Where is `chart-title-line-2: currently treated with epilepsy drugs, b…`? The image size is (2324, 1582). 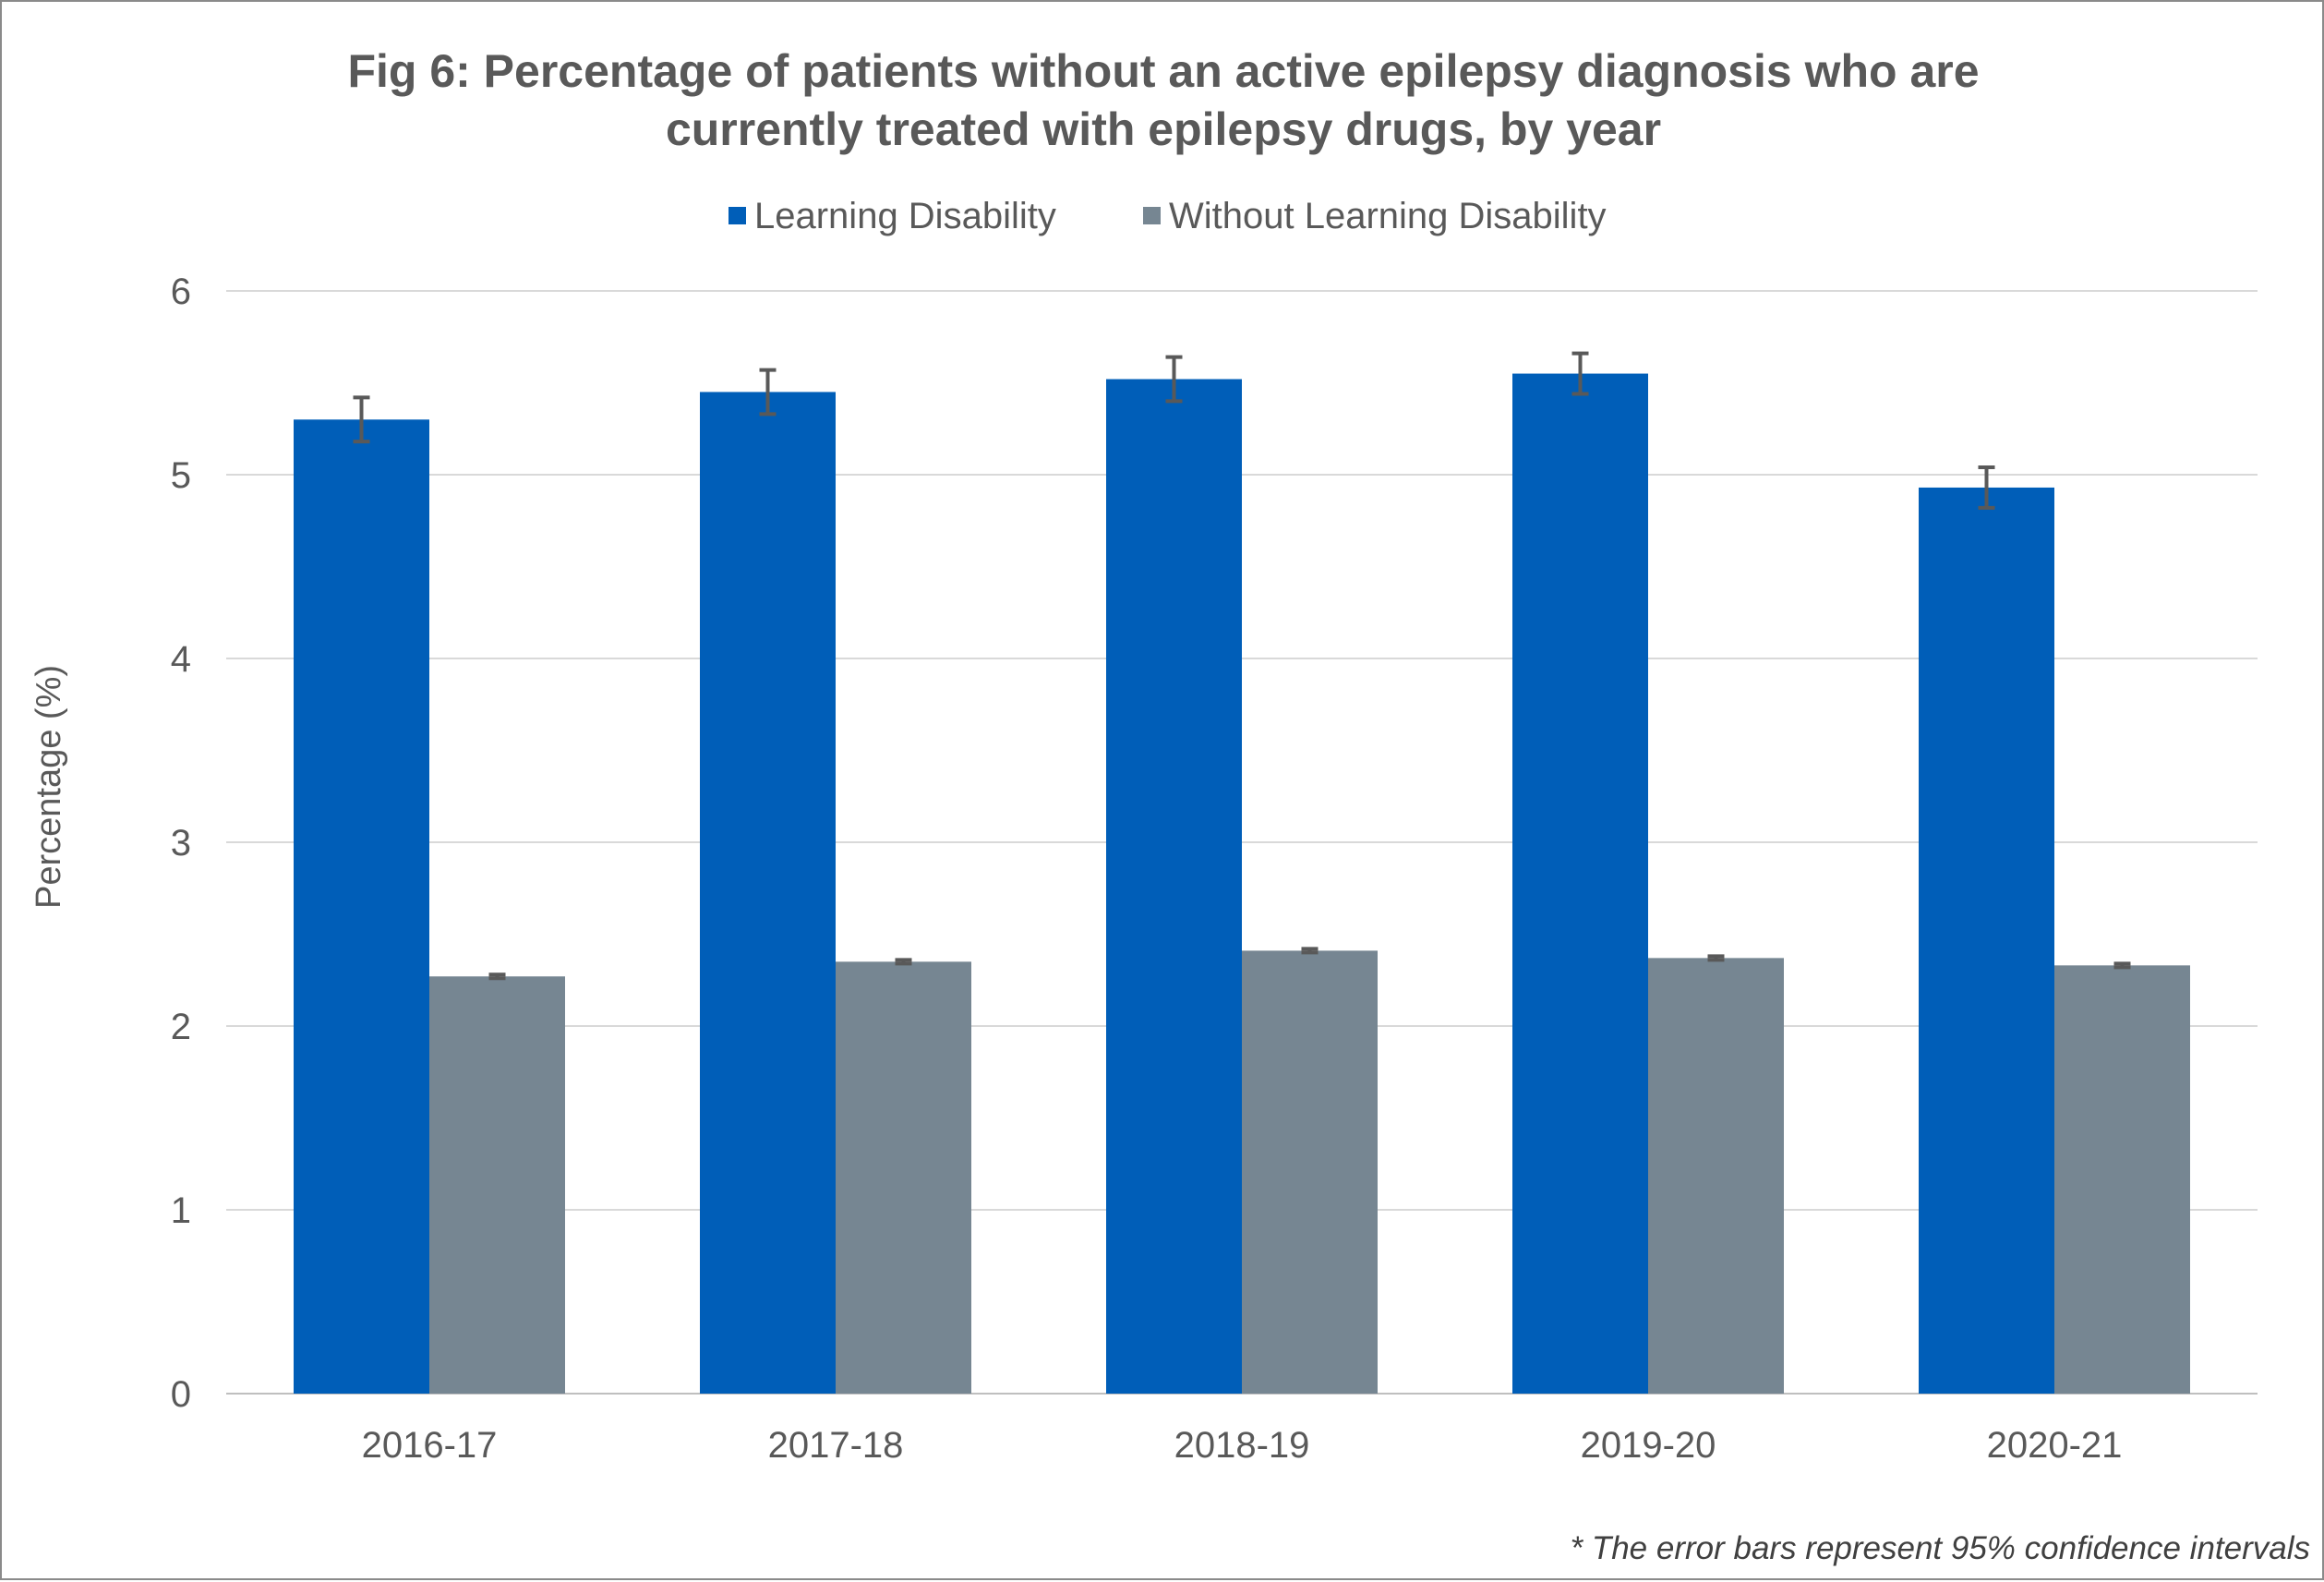
chart-title-line-2: currently treated with epilepsy drugs, b… is located at coordinates (1163, 129).